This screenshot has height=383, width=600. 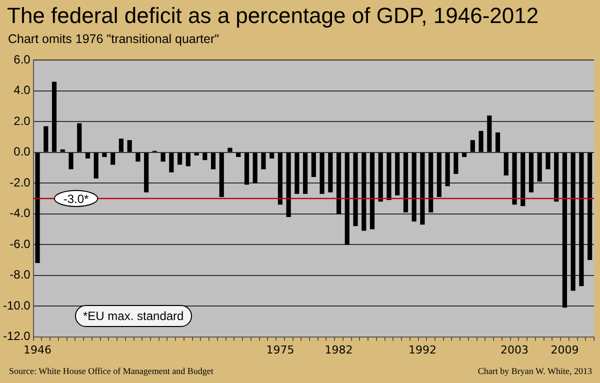 I want to click on y-tick-label: -8.0, so click(x=20, y=275).